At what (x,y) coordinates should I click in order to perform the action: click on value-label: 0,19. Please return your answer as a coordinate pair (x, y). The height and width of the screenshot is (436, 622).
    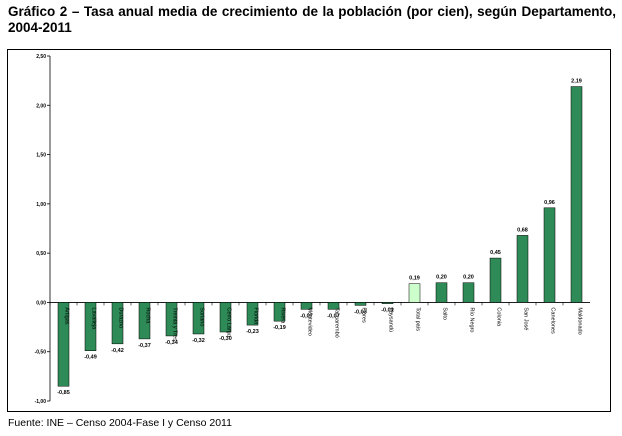
    Looking at the image, I should click on (414, 279).